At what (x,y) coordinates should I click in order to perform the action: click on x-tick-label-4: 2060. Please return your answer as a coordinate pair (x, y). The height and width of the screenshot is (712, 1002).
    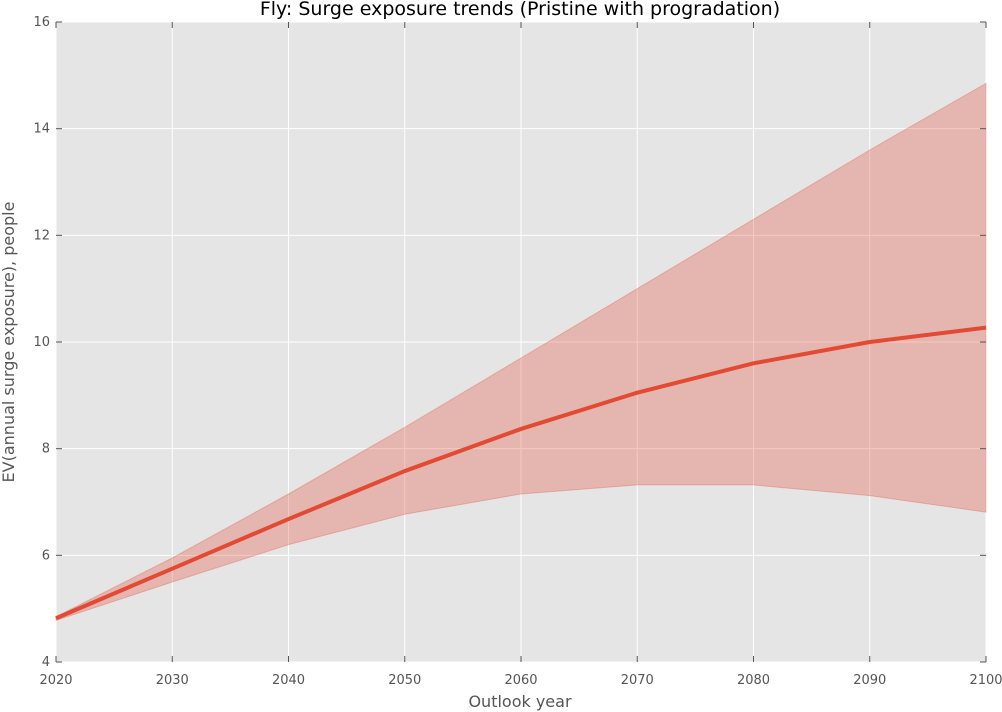
    Looking at the image, I should click on (520, 680).